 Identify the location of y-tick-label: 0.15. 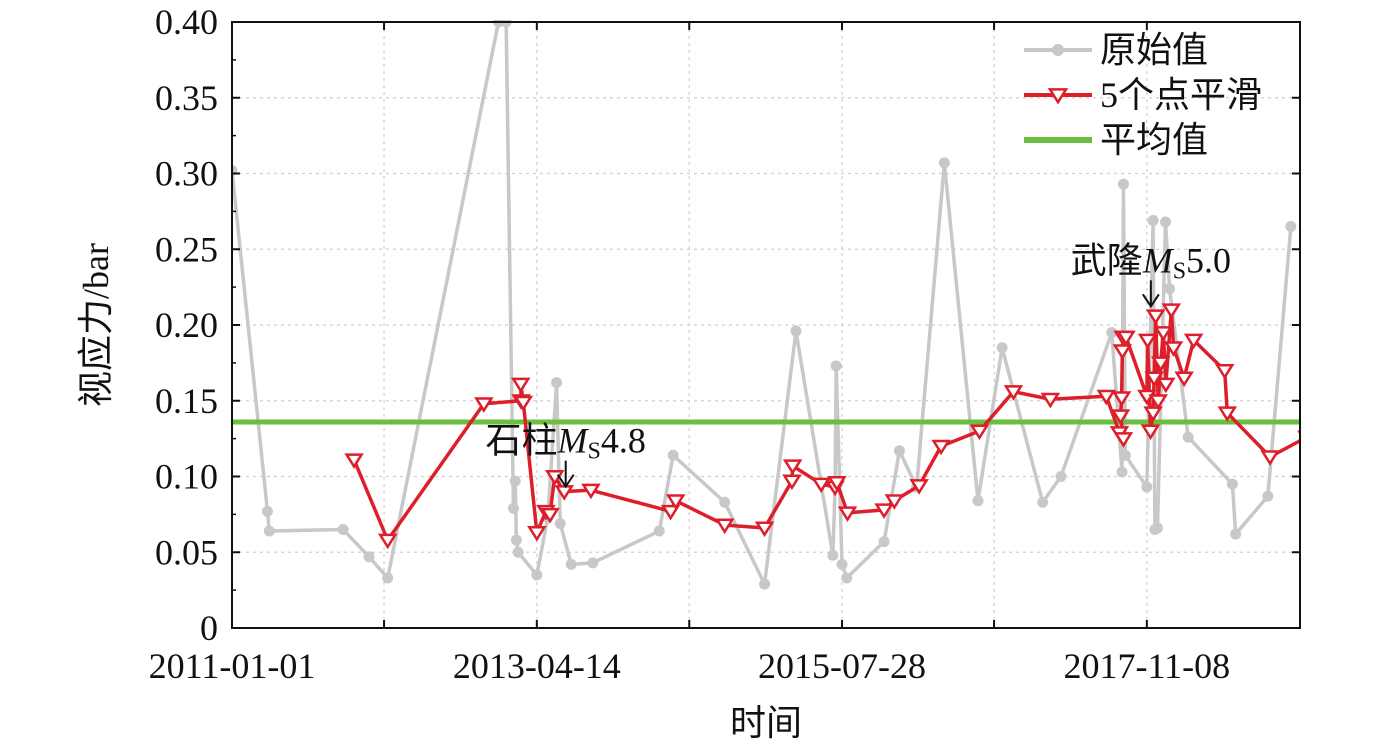
(186, 401).